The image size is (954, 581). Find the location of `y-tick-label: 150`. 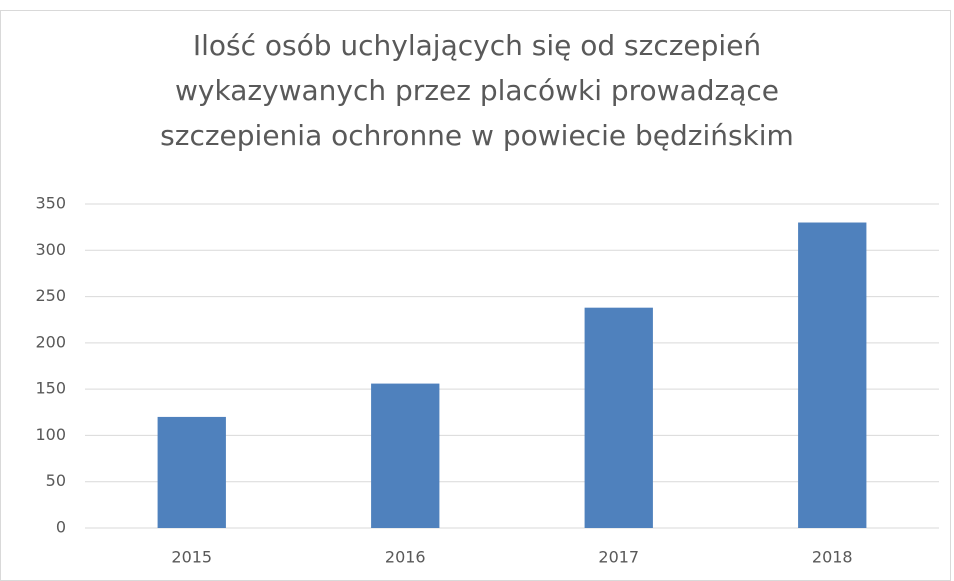

y-tick-label: 150 is located at coordinates (50, 388).